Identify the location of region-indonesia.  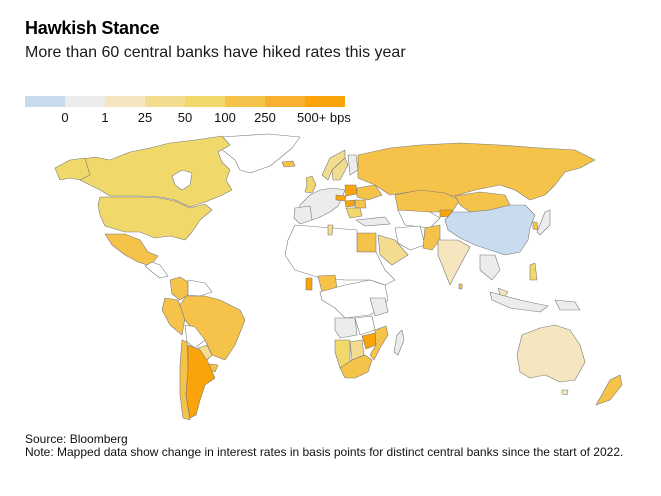
(519, 302).